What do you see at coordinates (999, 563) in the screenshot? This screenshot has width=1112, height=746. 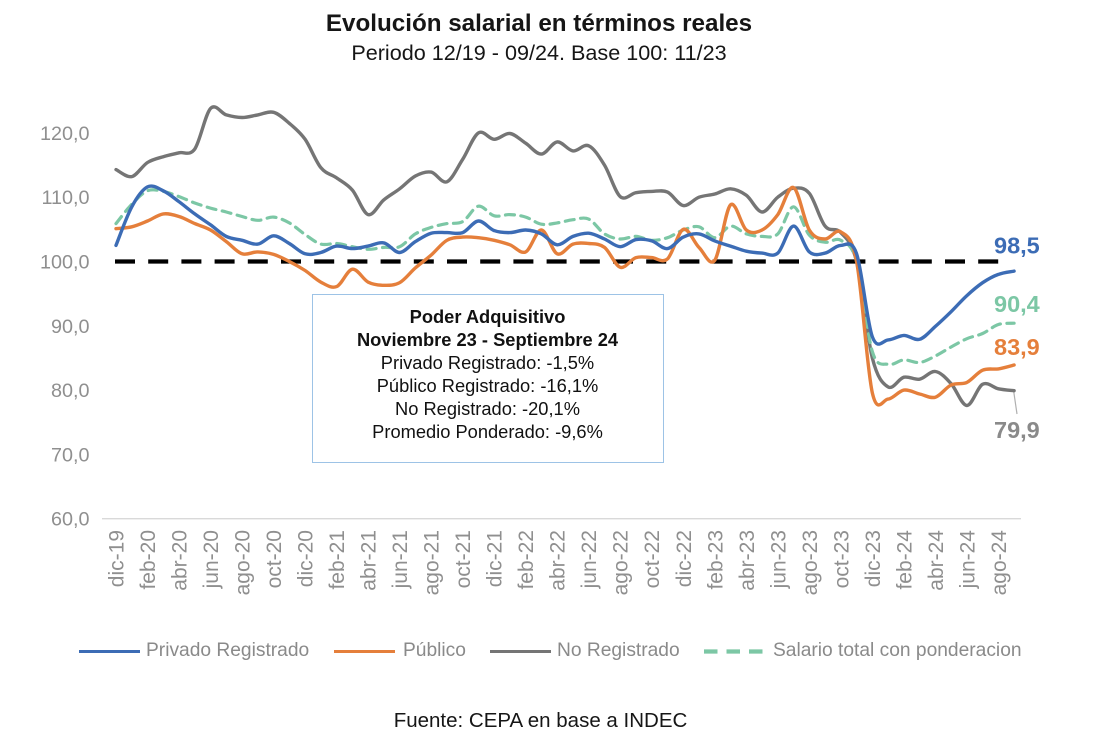 I see `svg-text: ago-24` at bounding box center [999, 563].